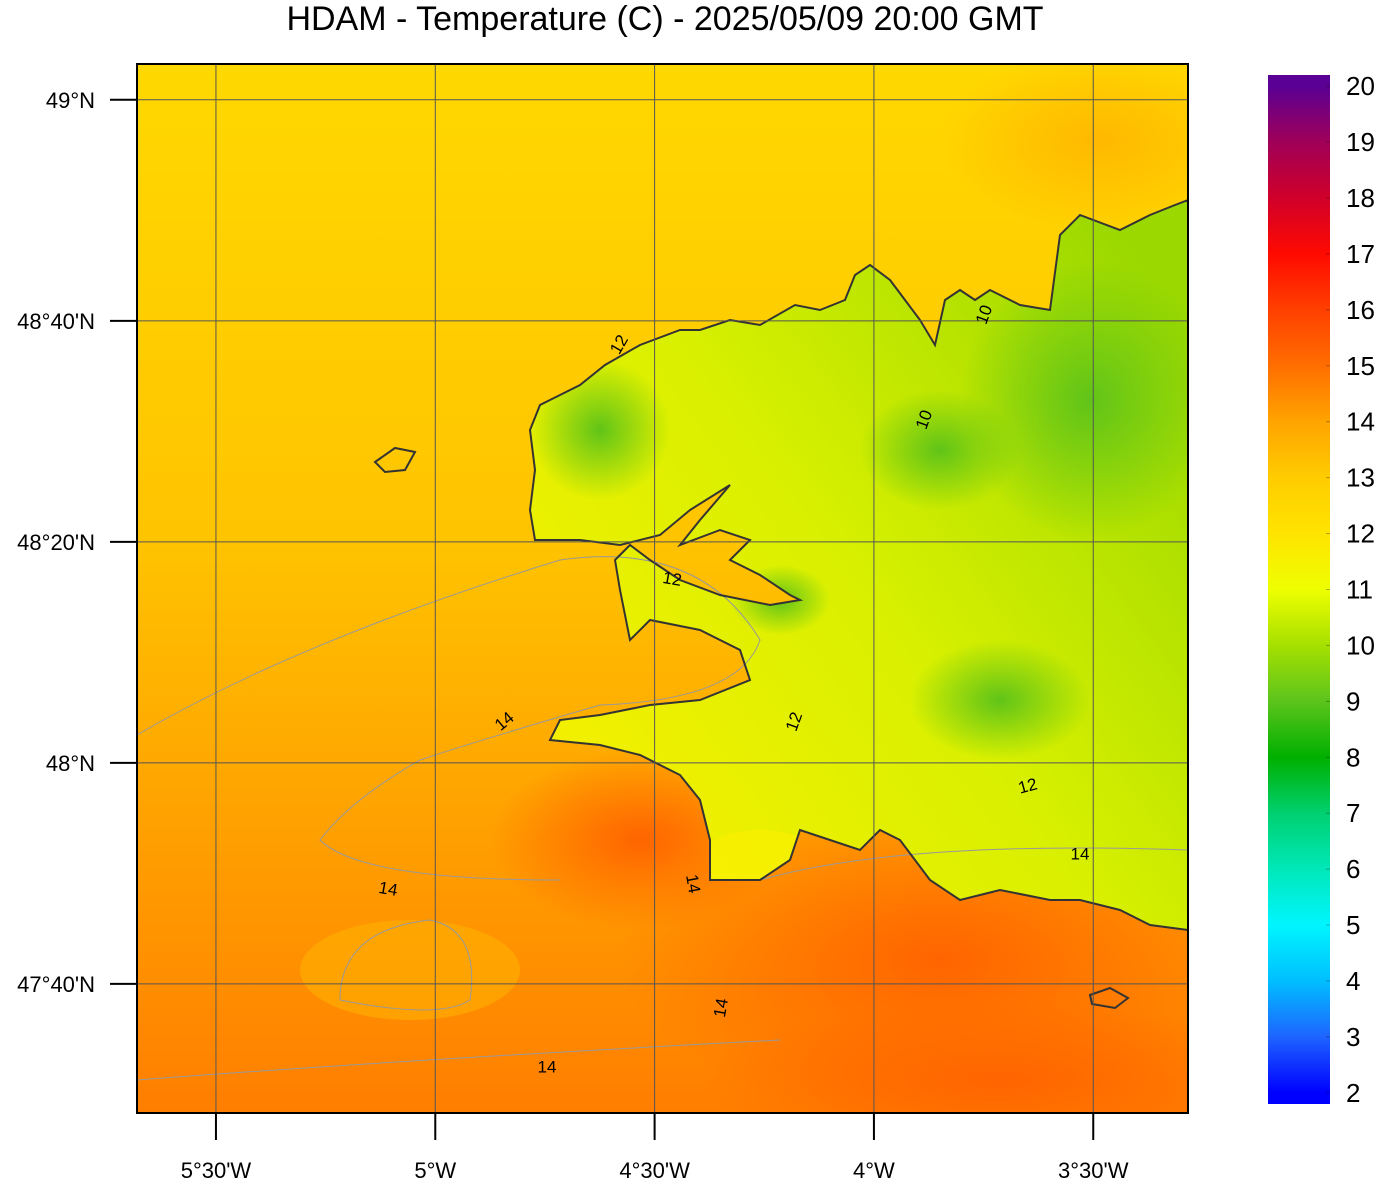  Describe the element at coordinates (1299, 589) in the screenshot. I see `colorbar` at that location.